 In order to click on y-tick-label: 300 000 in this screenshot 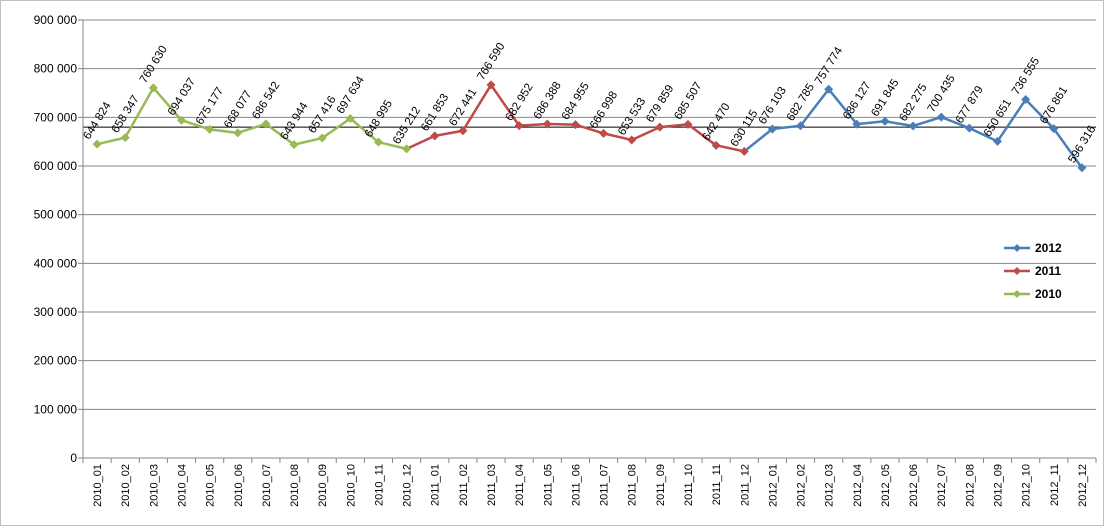, I will do `click(56, 312)`.